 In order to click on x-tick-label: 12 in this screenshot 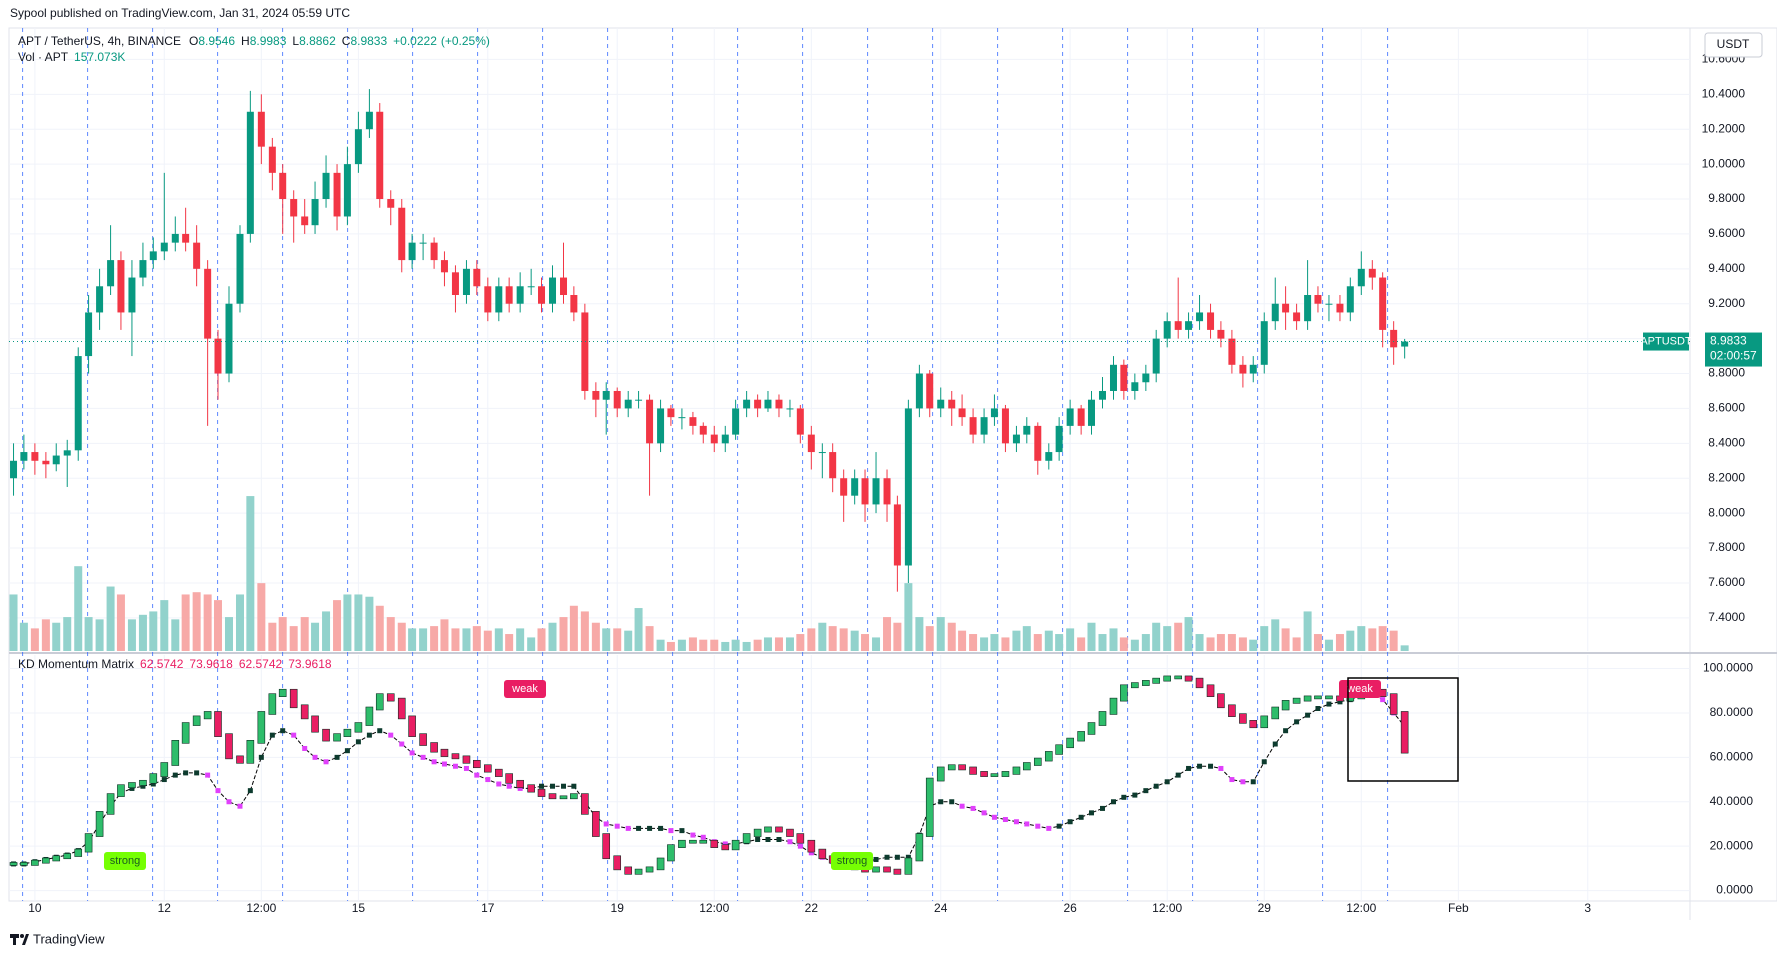, I will do `click(165, 908)`.